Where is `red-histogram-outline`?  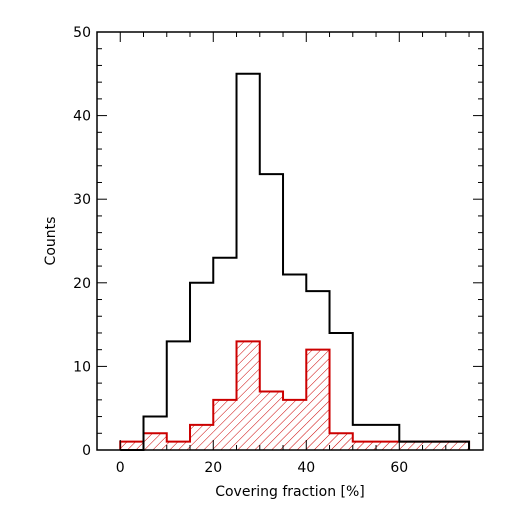 red-histogram-outline is located at coordinates (295, 395).